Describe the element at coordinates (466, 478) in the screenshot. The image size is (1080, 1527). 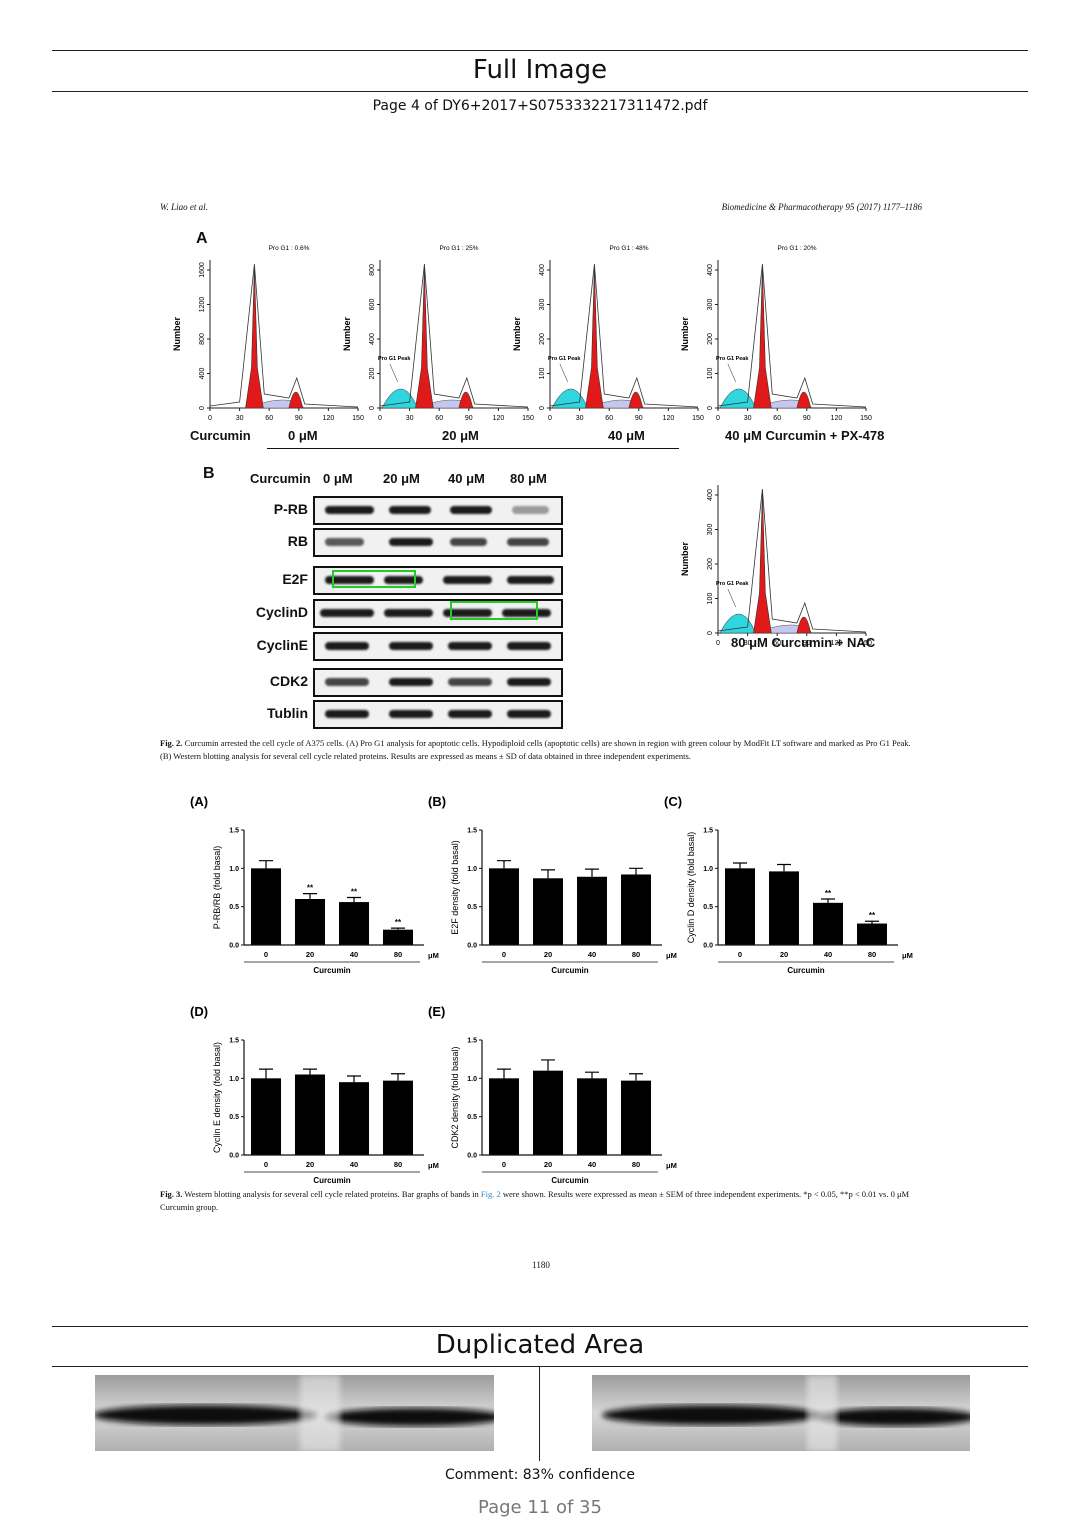
I see `blot-header-lane-3: 40 μM` at that location.